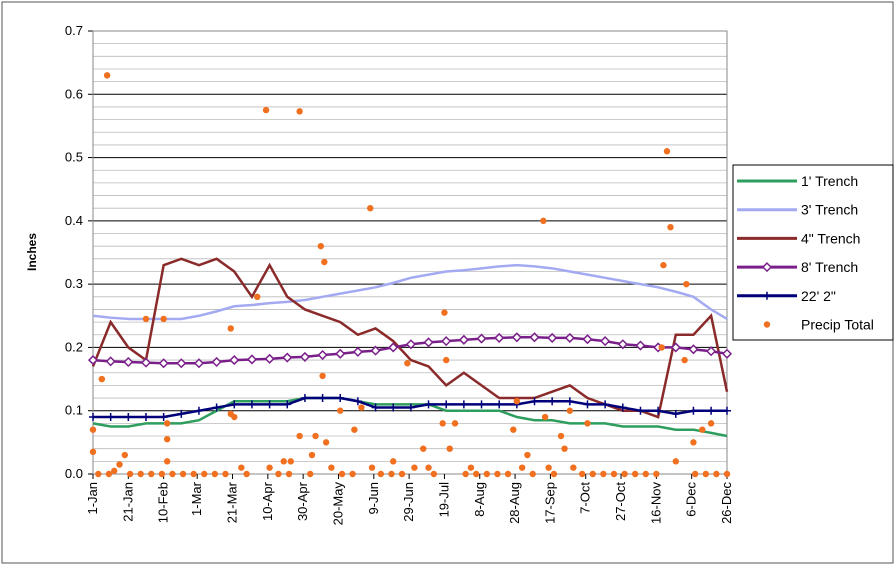  Describe the element at coordinates (74, 346) in the screenshot. I see `y-tick-label: 0.2` at that location.